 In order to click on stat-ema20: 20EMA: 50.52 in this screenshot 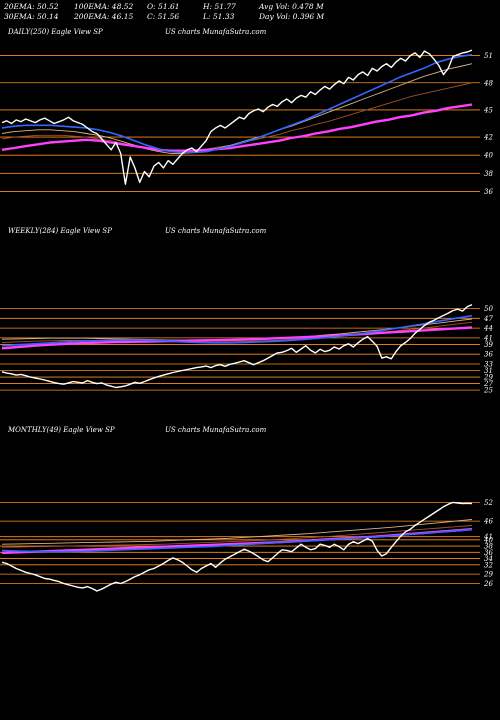, I will do `click(31, 6)`.